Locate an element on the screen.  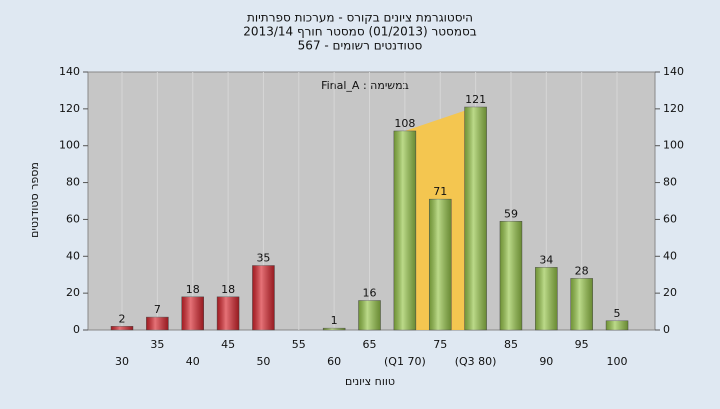
x-tick-label: (Q1 70) is located at coordinates (405, 361).